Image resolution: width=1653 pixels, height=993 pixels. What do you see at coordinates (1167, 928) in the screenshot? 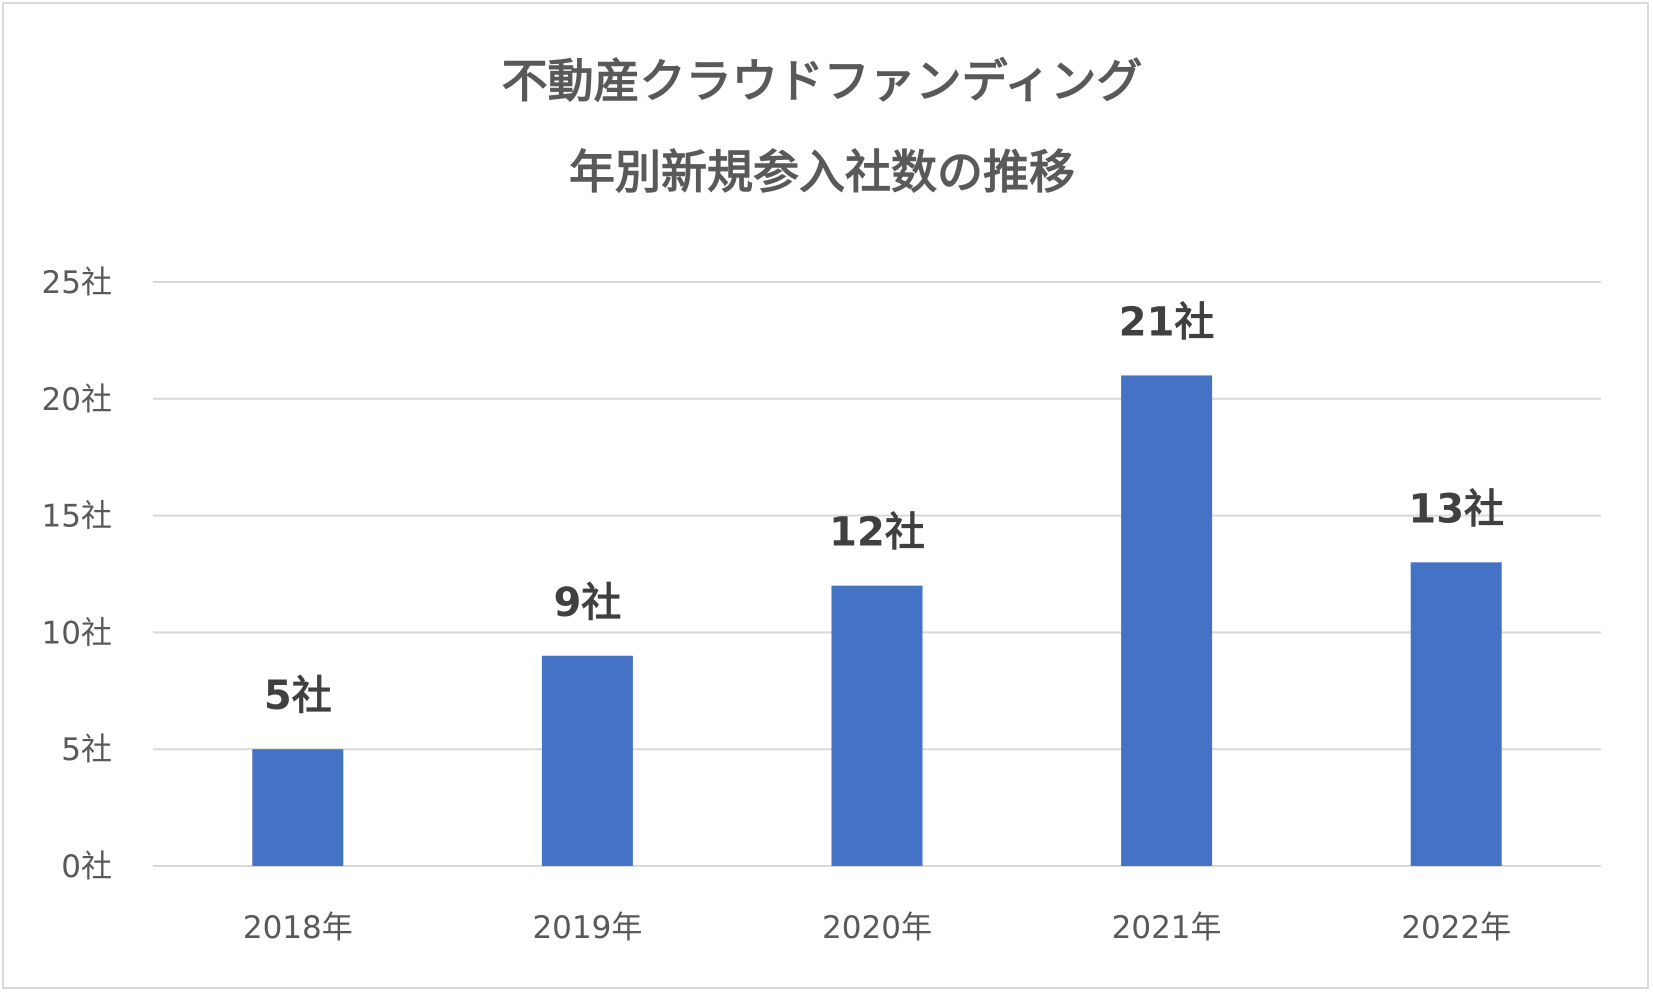
I see `x-tick-label: 2021年` at bounding box center [1167, 928].